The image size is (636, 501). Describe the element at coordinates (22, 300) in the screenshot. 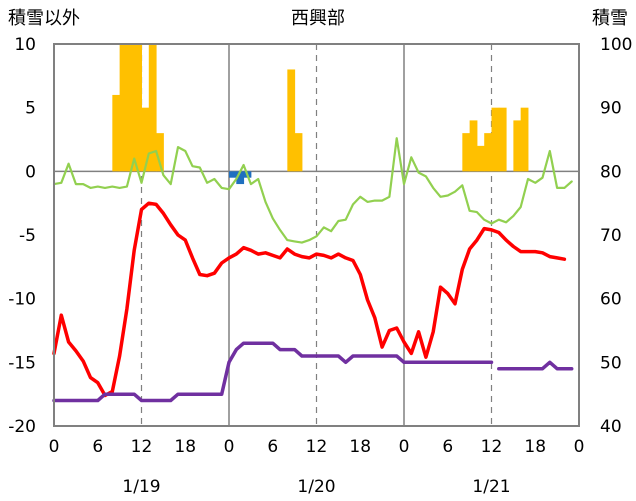

I see `left-tick-label: -10` at that location.